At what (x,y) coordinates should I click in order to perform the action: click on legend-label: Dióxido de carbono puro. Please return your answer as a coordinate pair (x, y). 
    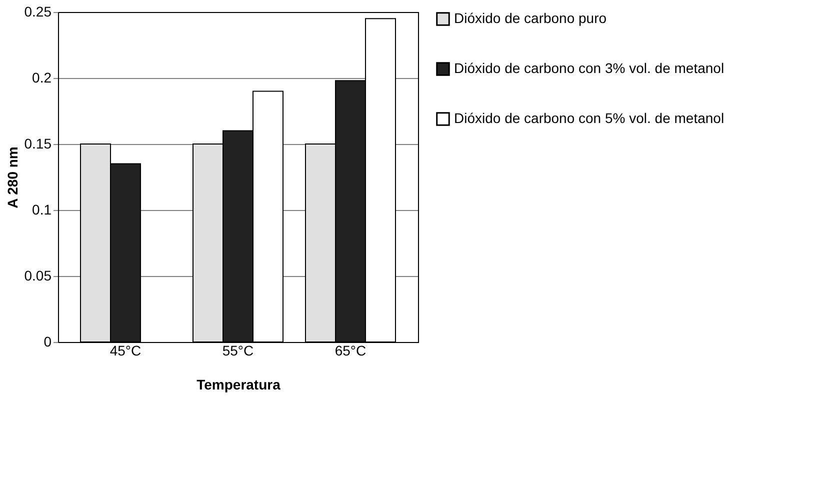
    Looking at the image, I should click on (530, 18).